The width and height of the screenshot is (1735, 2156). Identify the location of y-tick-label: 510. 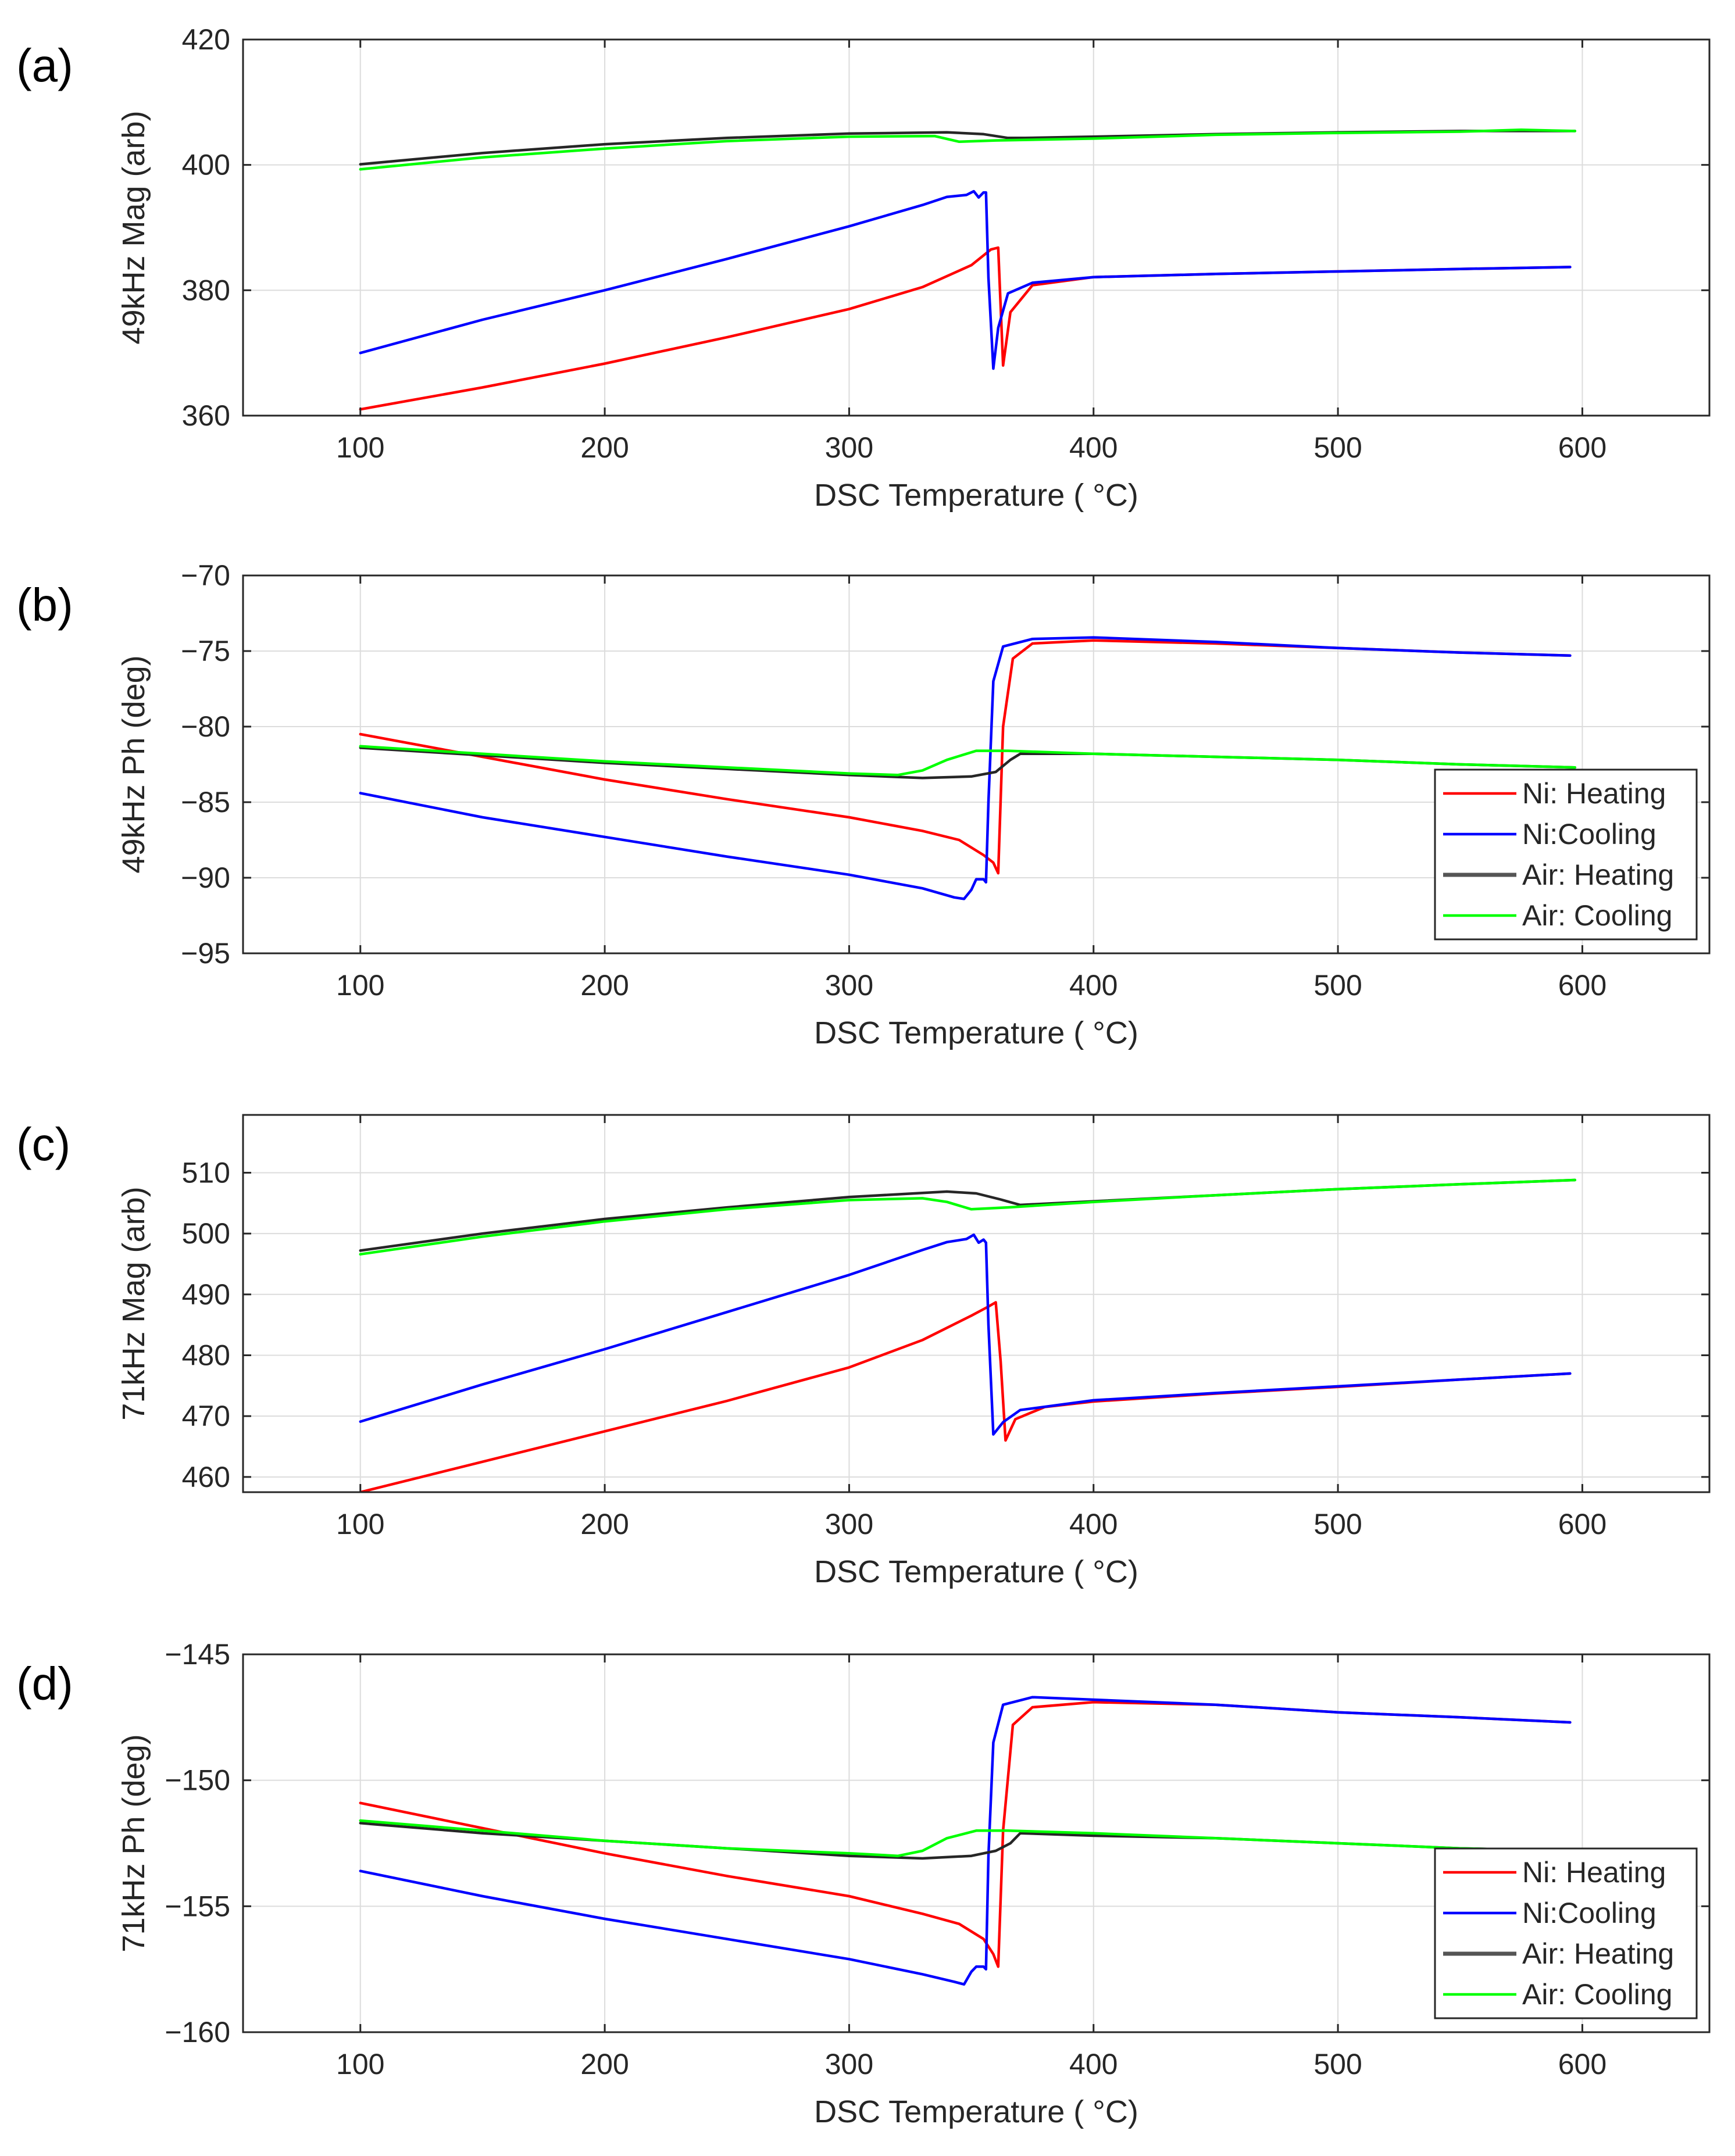
(206, 1172).